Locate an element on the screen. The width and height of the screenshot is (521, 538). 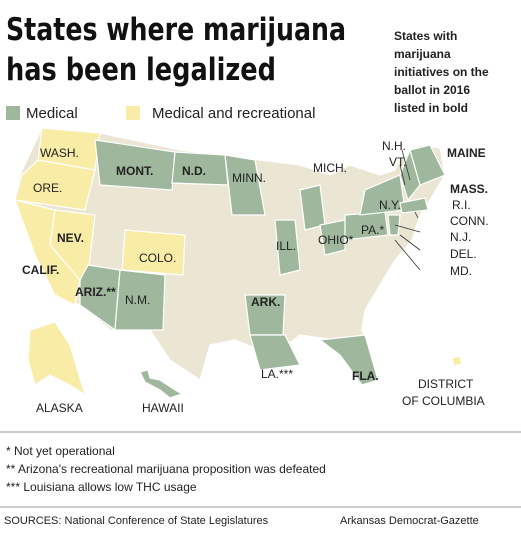
state-label: N.M. is located at coordinates (137, 300).